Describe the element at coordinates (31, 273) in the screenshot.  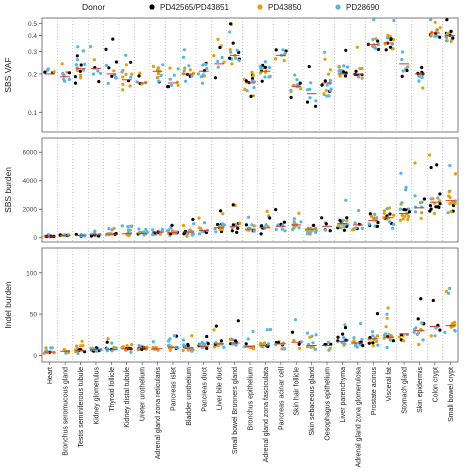
I see `y-tick-label: 100` at that location.